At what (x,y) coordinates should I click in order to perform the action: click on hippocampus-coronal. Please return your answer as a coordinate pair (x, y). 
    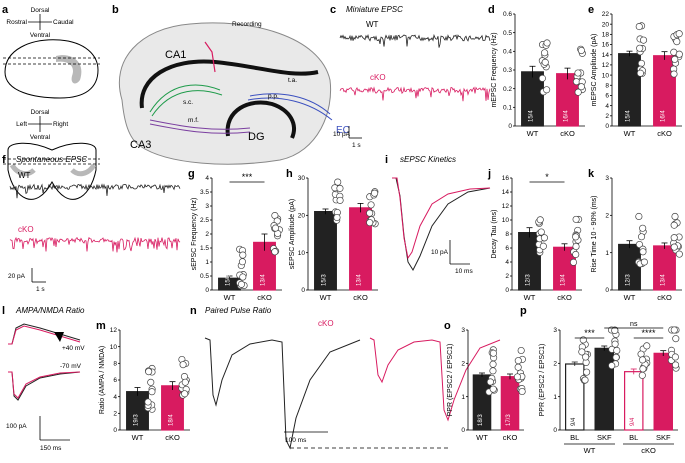
    Looking at the image, I should click on (53, 170).